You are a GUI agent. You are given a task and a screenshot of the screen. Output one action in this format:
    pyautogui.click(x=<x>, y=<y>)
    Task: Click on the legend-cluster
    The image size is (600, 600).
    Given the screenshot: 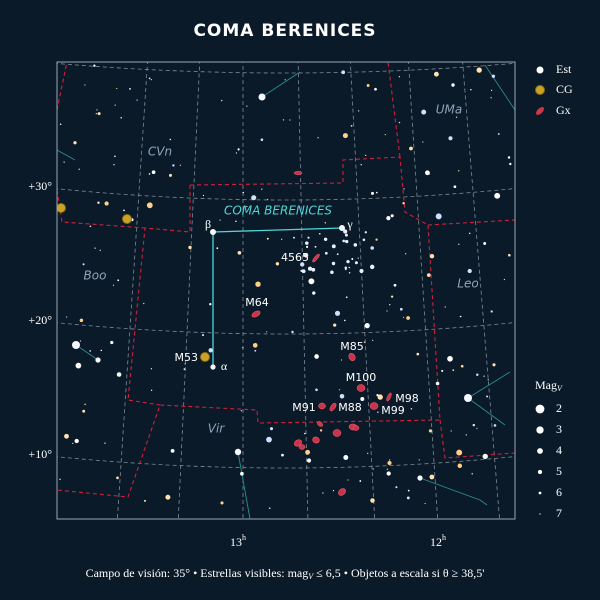 What is the action you would take?
    pyautogui.click(x=540, y=90)
    